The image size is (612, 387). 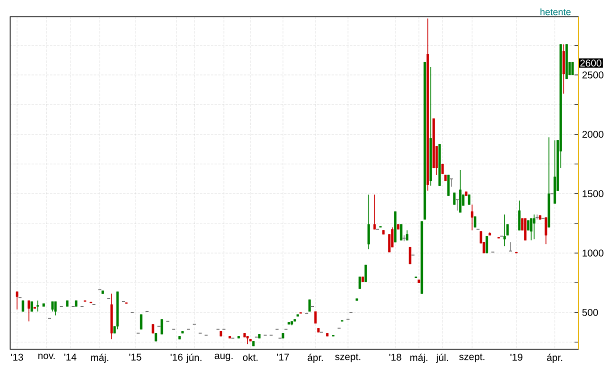 What do you see at coordinates (194, 359) in the screenshot?
I see `x-tick-label: jún.` at bounding box center [194, 359].